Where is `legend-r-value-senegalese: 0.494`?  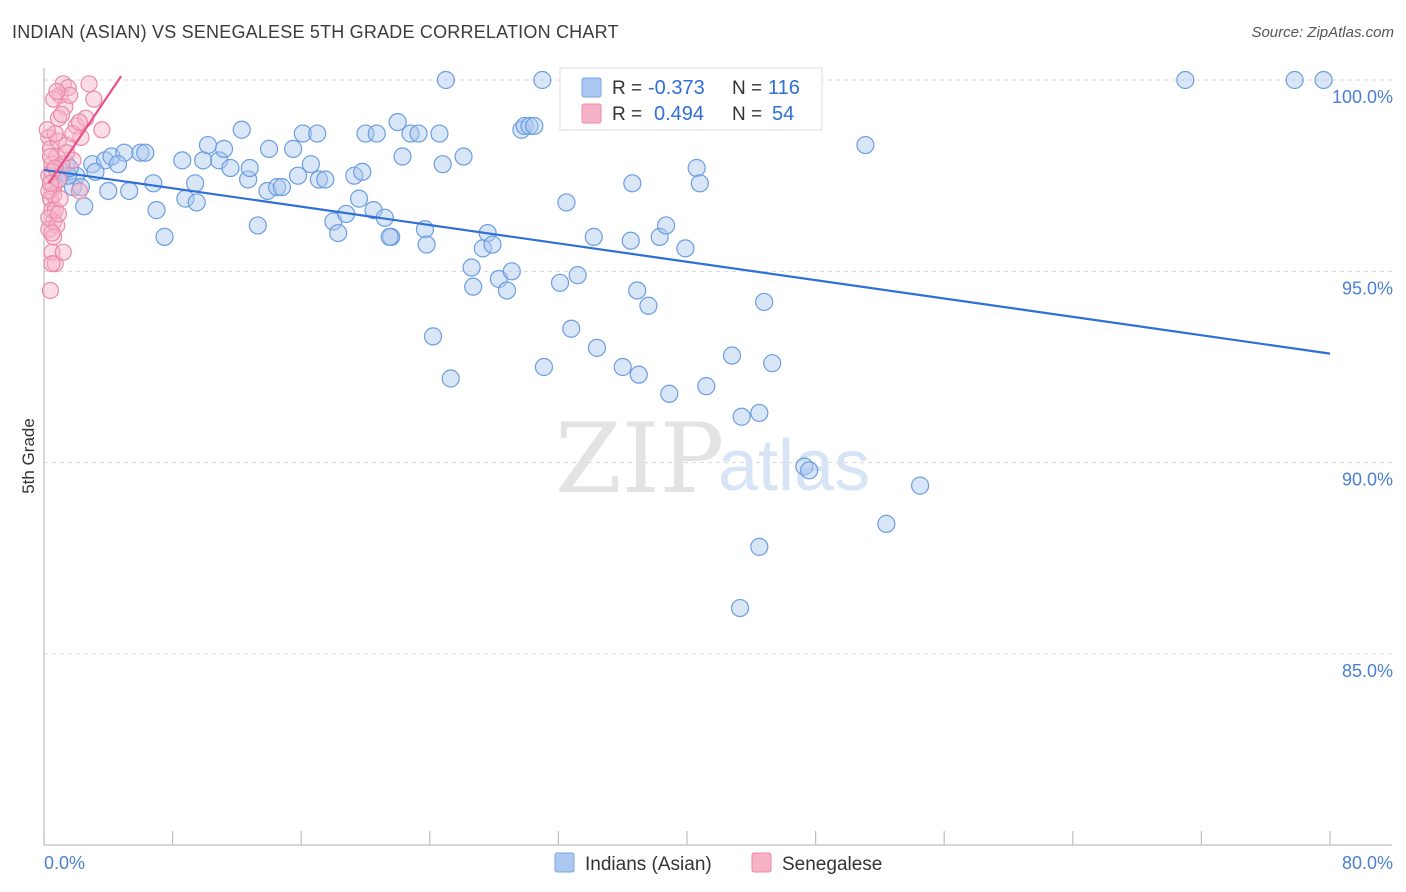 legend-r-value-senegalese: 0.494 is located at coordinates (679, 114).